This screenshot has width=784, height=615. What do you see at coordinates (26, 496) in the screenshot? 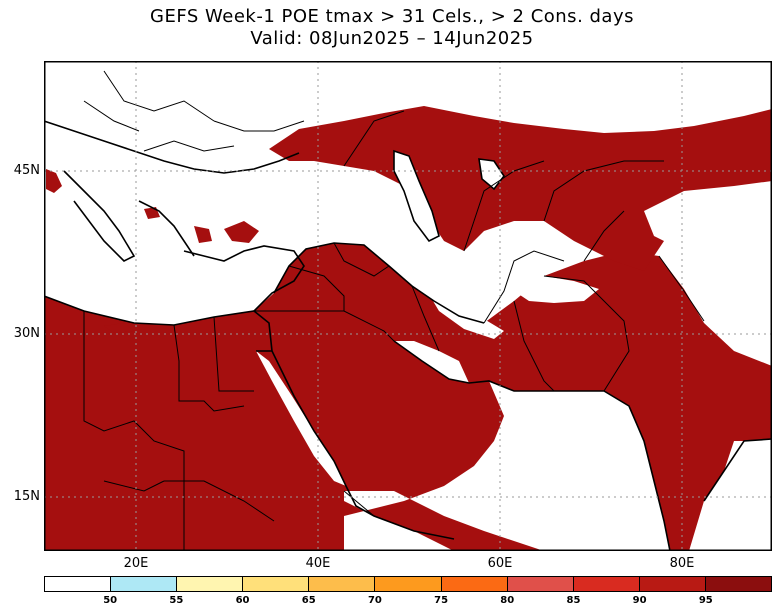
I see `lat-label-15n: 15N` at bounding box center [26, 496].